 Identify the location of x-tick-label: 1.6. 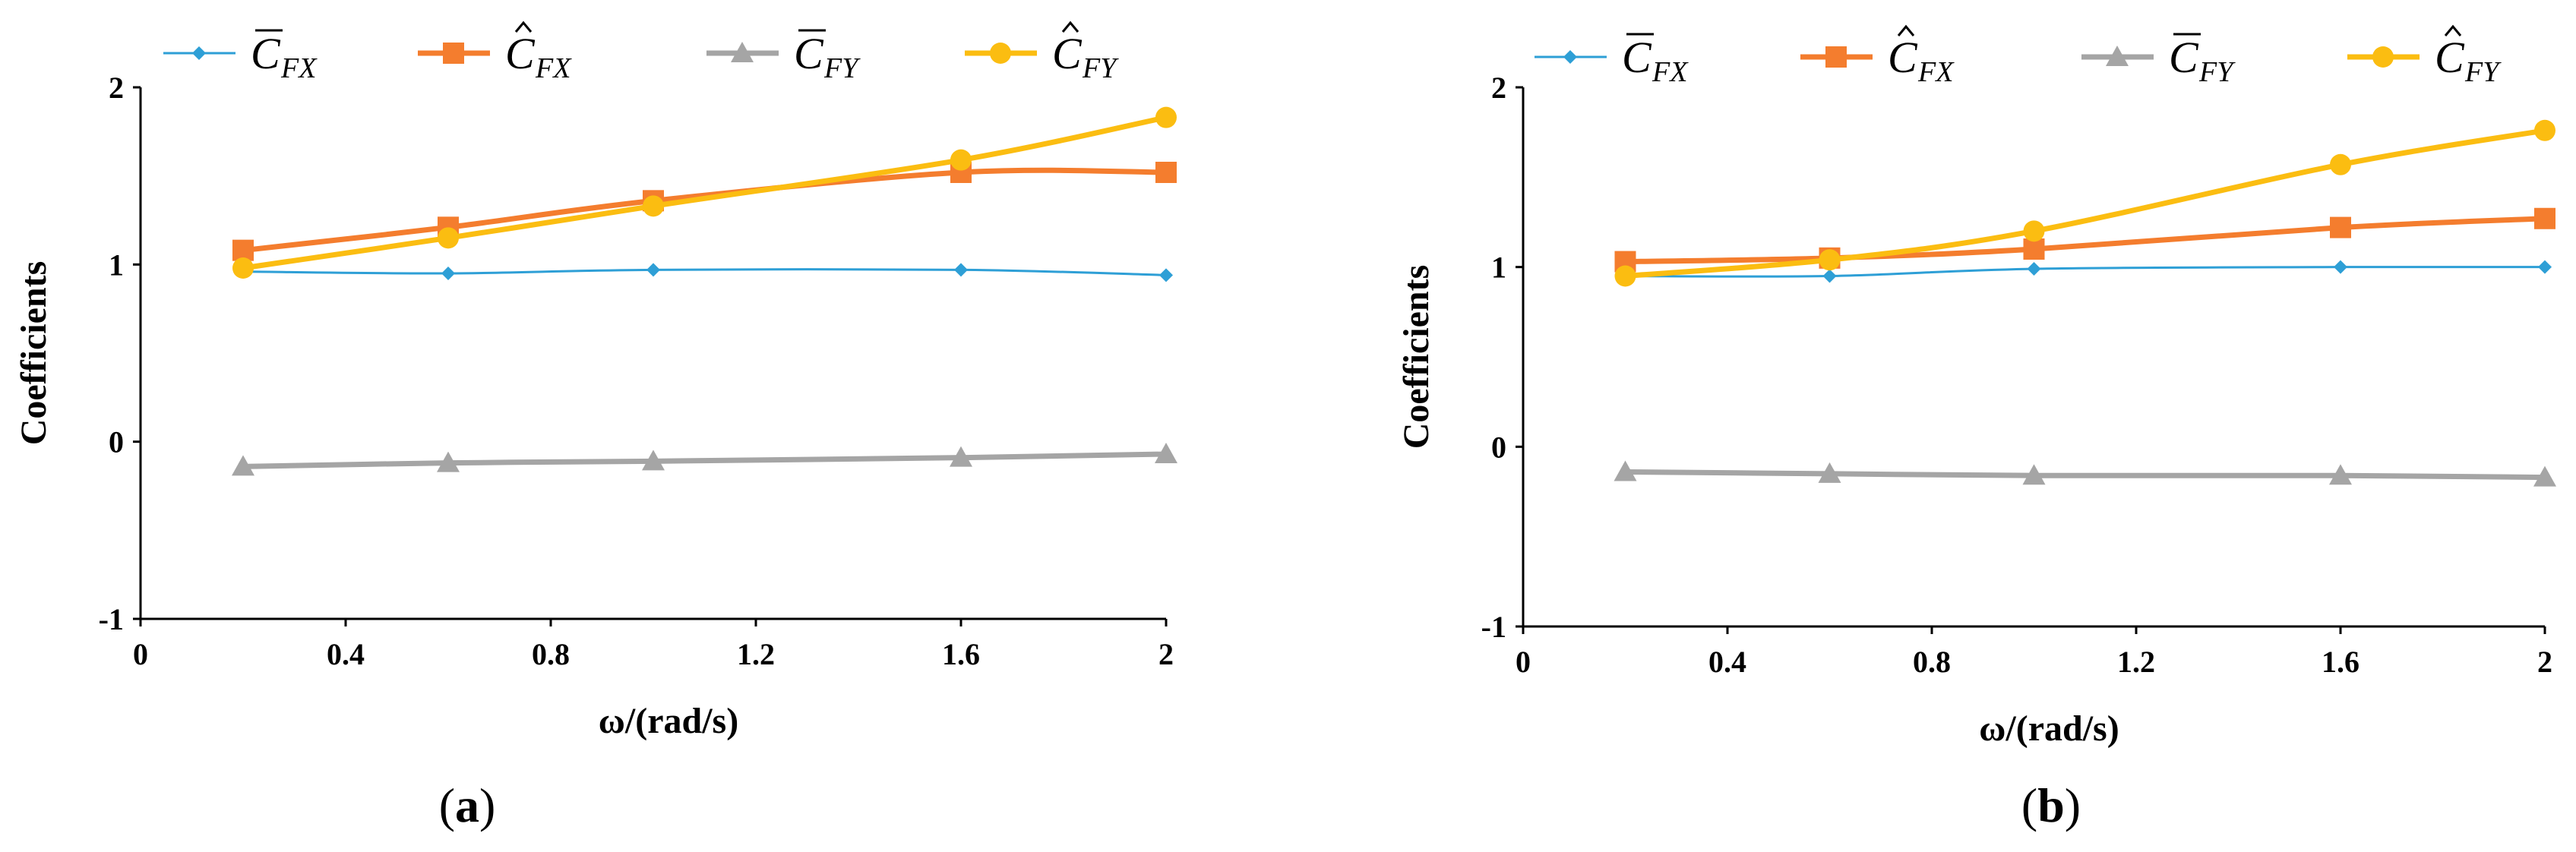
(2340, 662).